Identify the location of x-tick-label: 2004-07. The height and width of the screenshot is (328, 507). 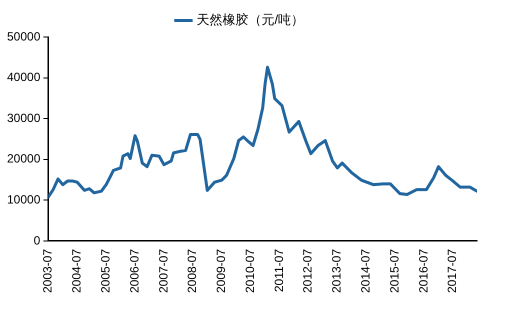
(77, 271).